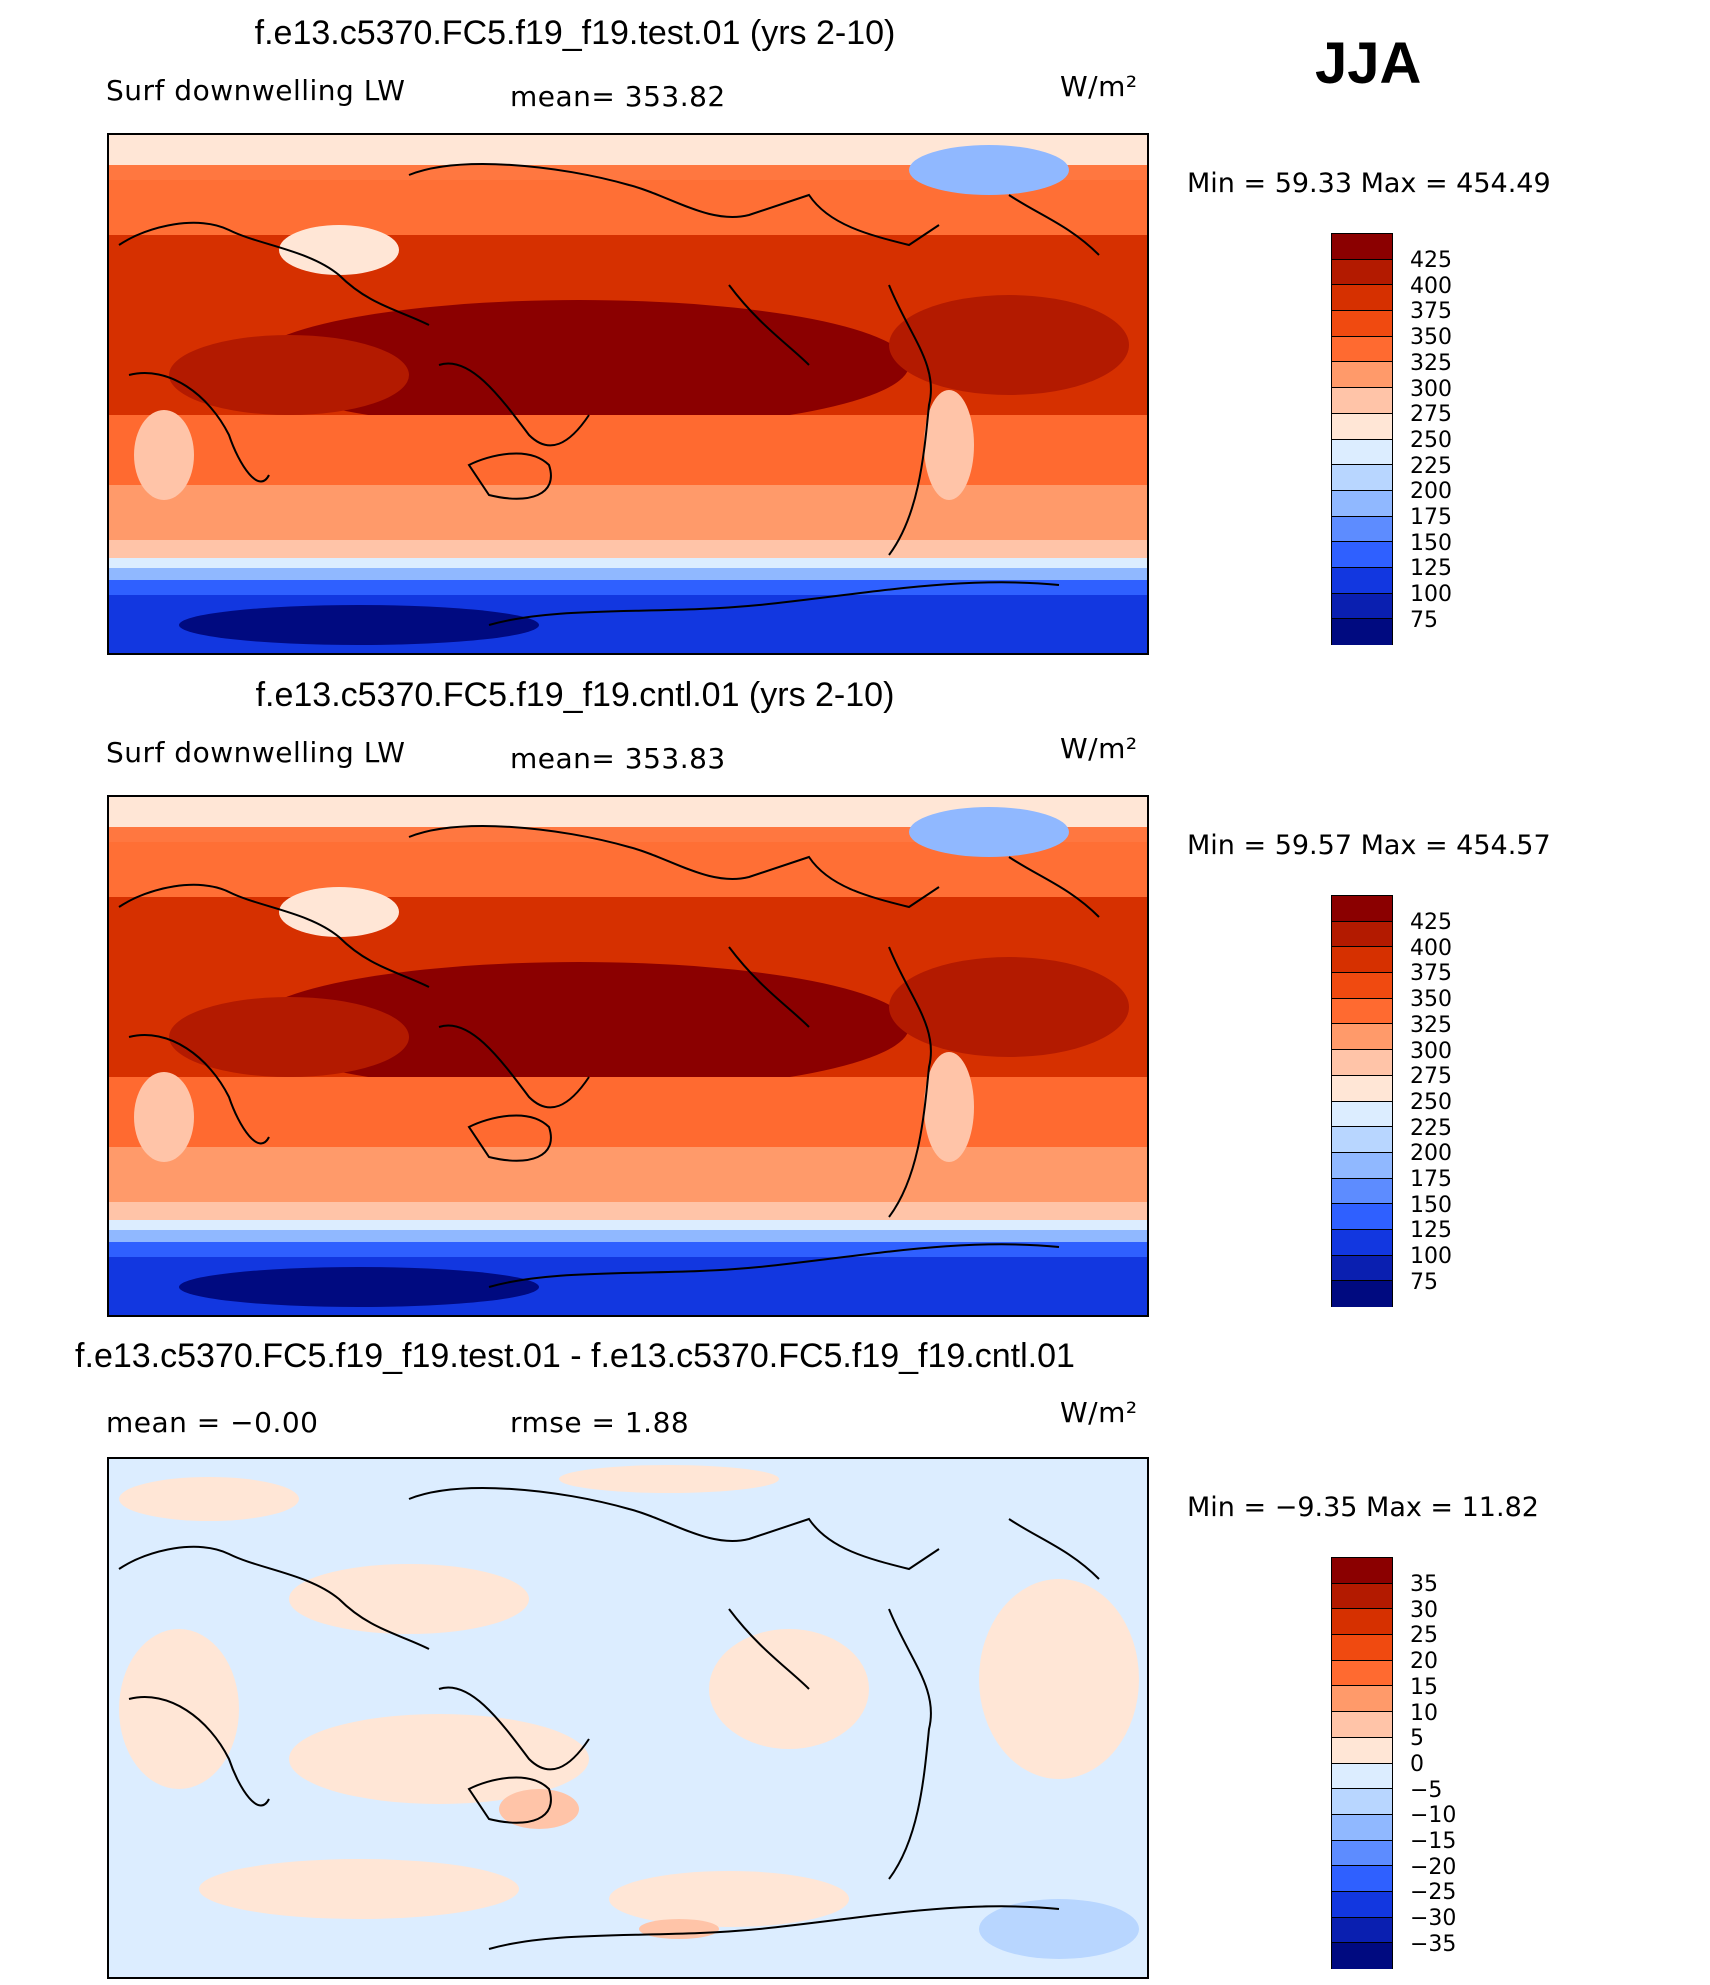  What do you see at coordinates (1433, 1867) in the screenshot?
I see `colorbar-tick: −20` at bounding box center [1433, 1867].